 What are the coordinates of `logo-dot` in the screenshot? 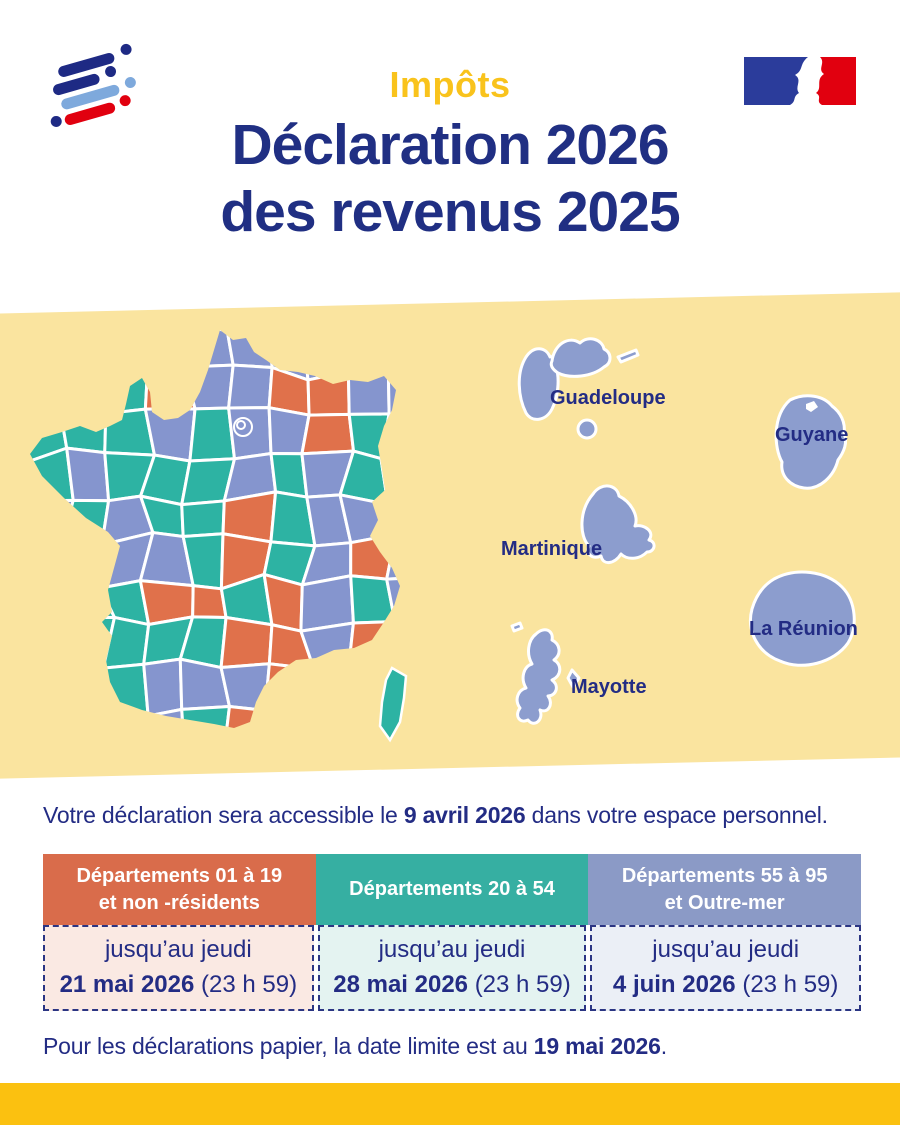 It's located at (126, 49).